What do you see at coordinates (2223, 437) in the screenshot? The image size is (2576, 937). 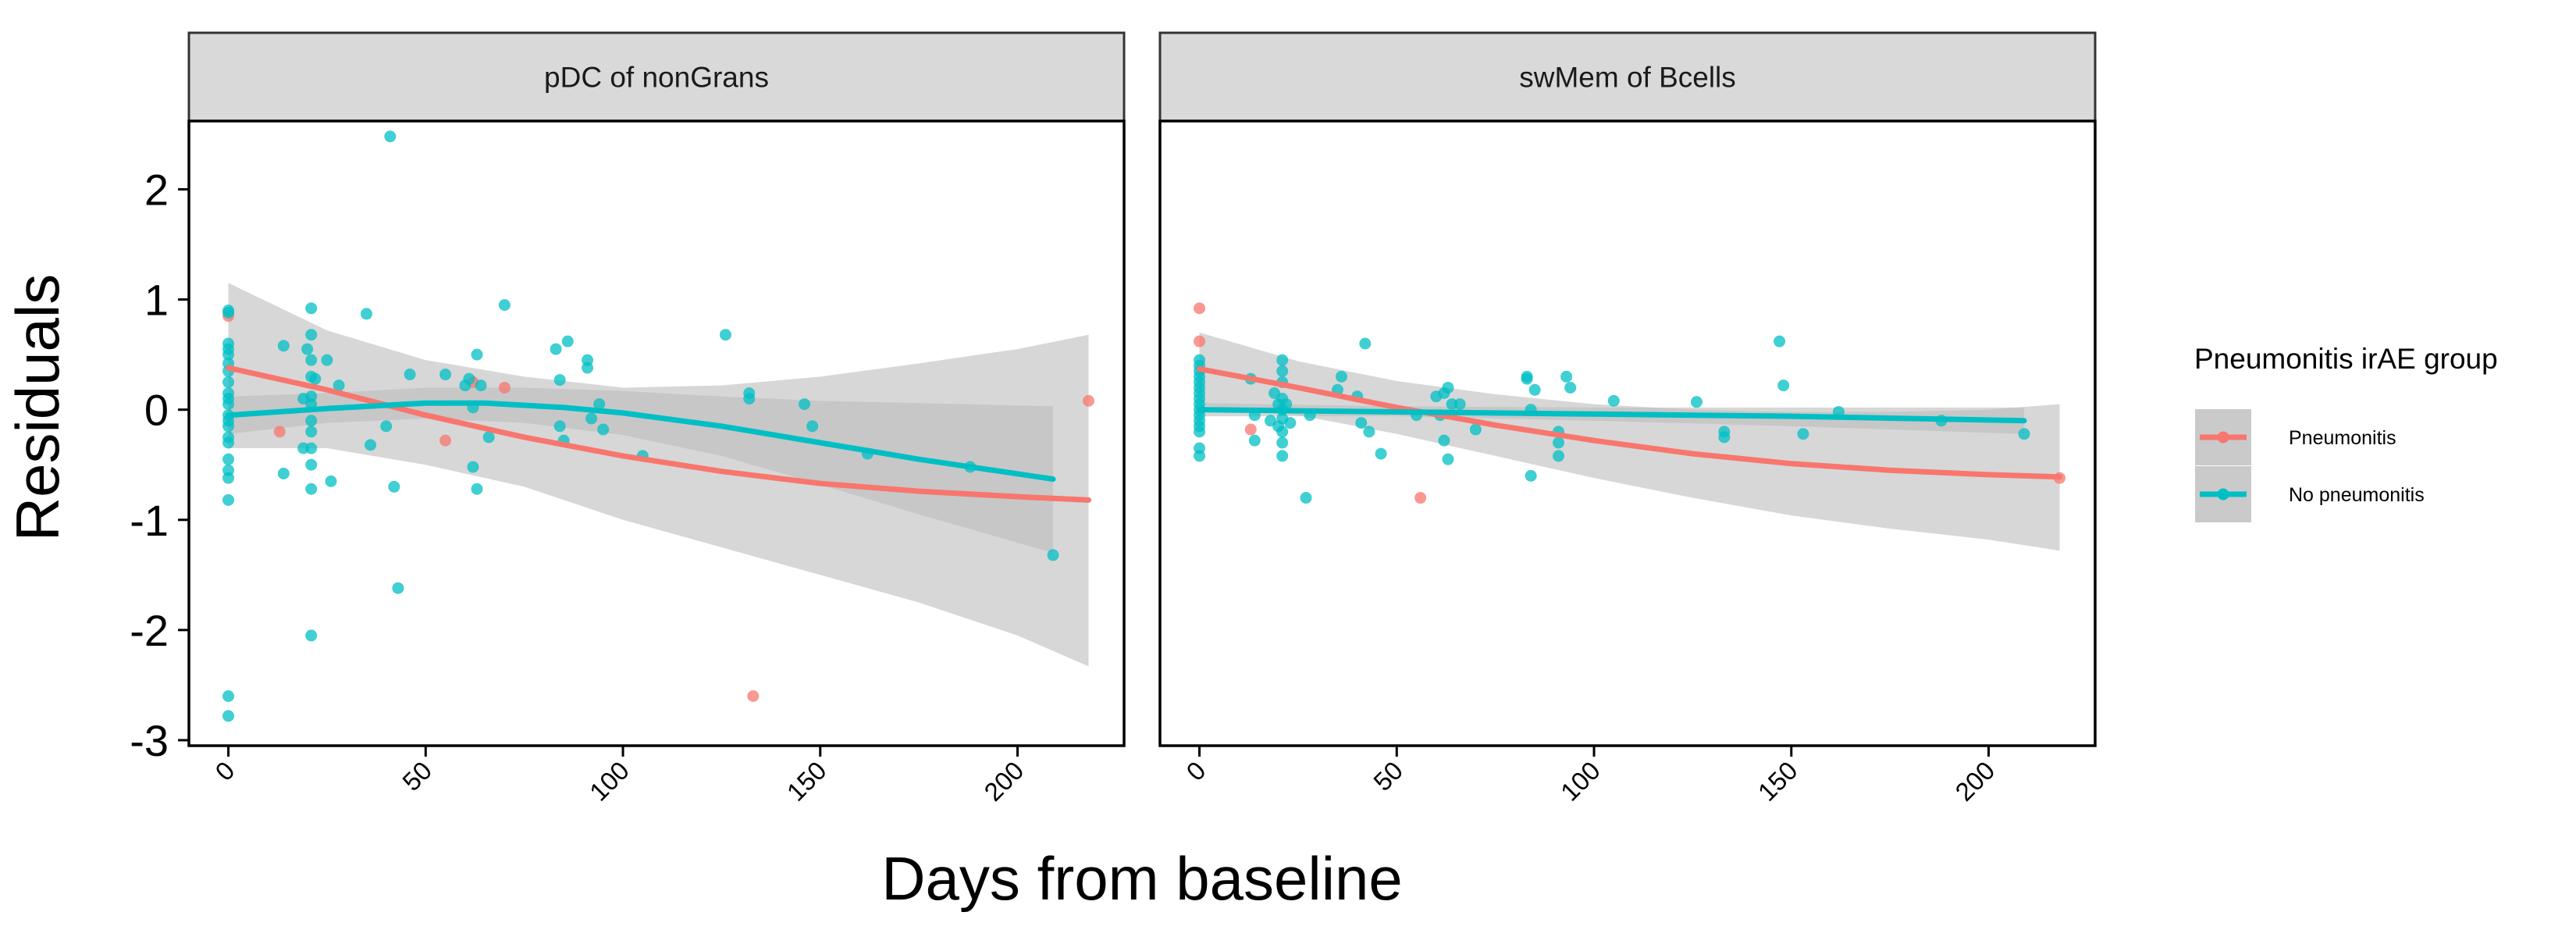 I see `legend-key-point` at bounding box center [2223, 437].